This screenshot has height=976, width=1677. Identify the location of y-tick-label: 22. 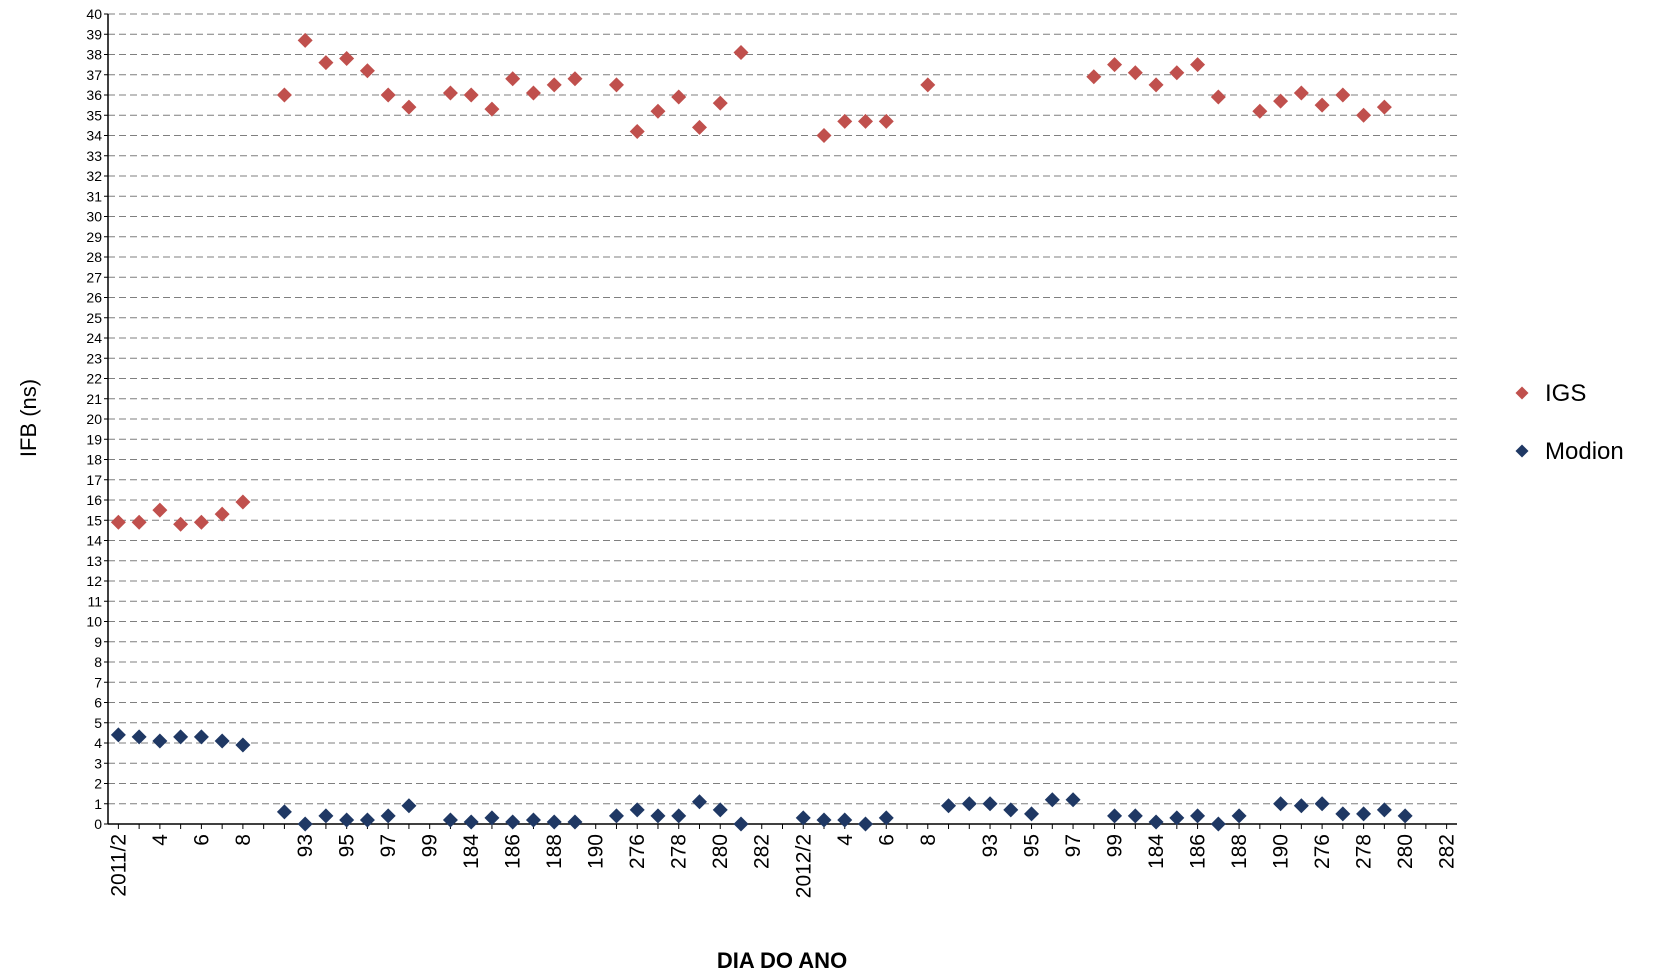
(94, 379).